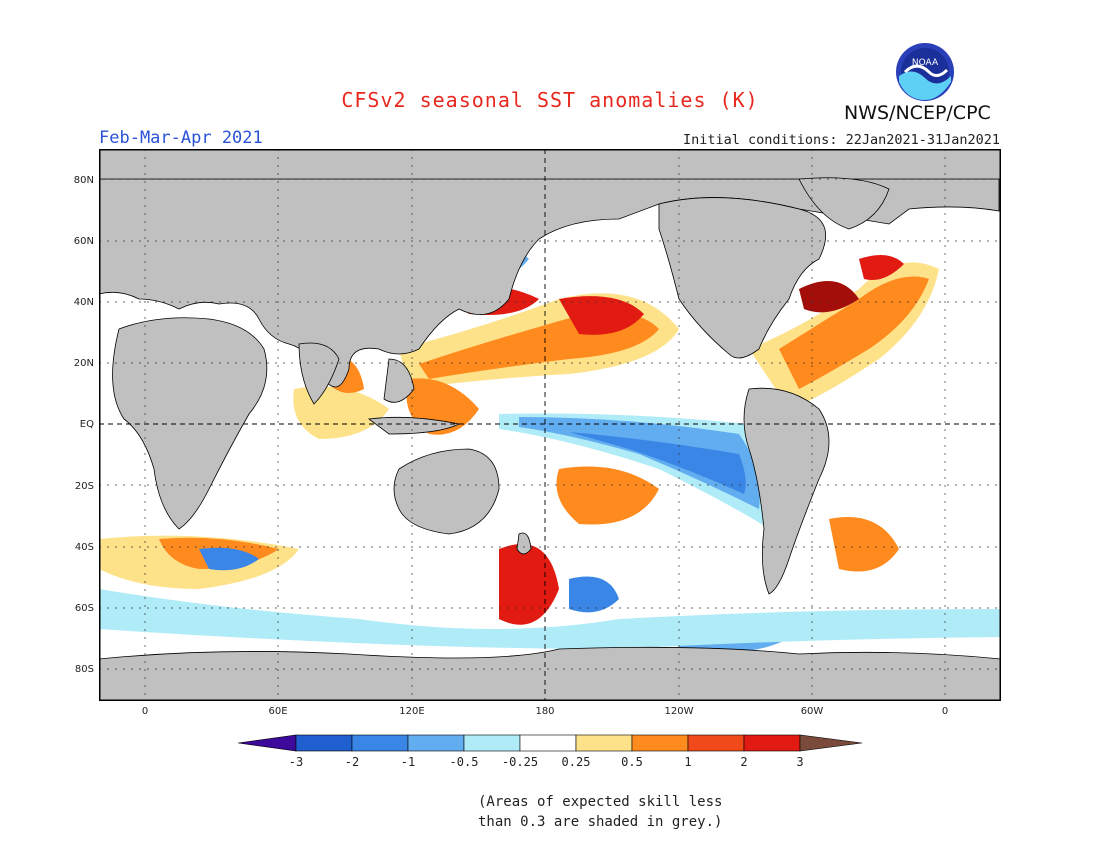  I want to click on lat-label: 20S, so click(84, 486).